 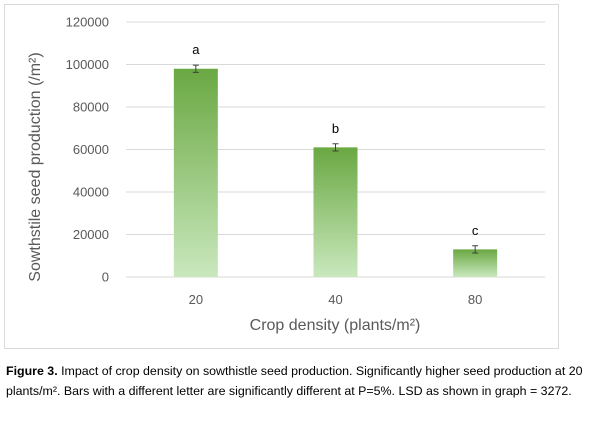 What do you see at coordinates (335, 128) in the screenshot?
I see `significance-letter: b` at bounding box center [335, 128].